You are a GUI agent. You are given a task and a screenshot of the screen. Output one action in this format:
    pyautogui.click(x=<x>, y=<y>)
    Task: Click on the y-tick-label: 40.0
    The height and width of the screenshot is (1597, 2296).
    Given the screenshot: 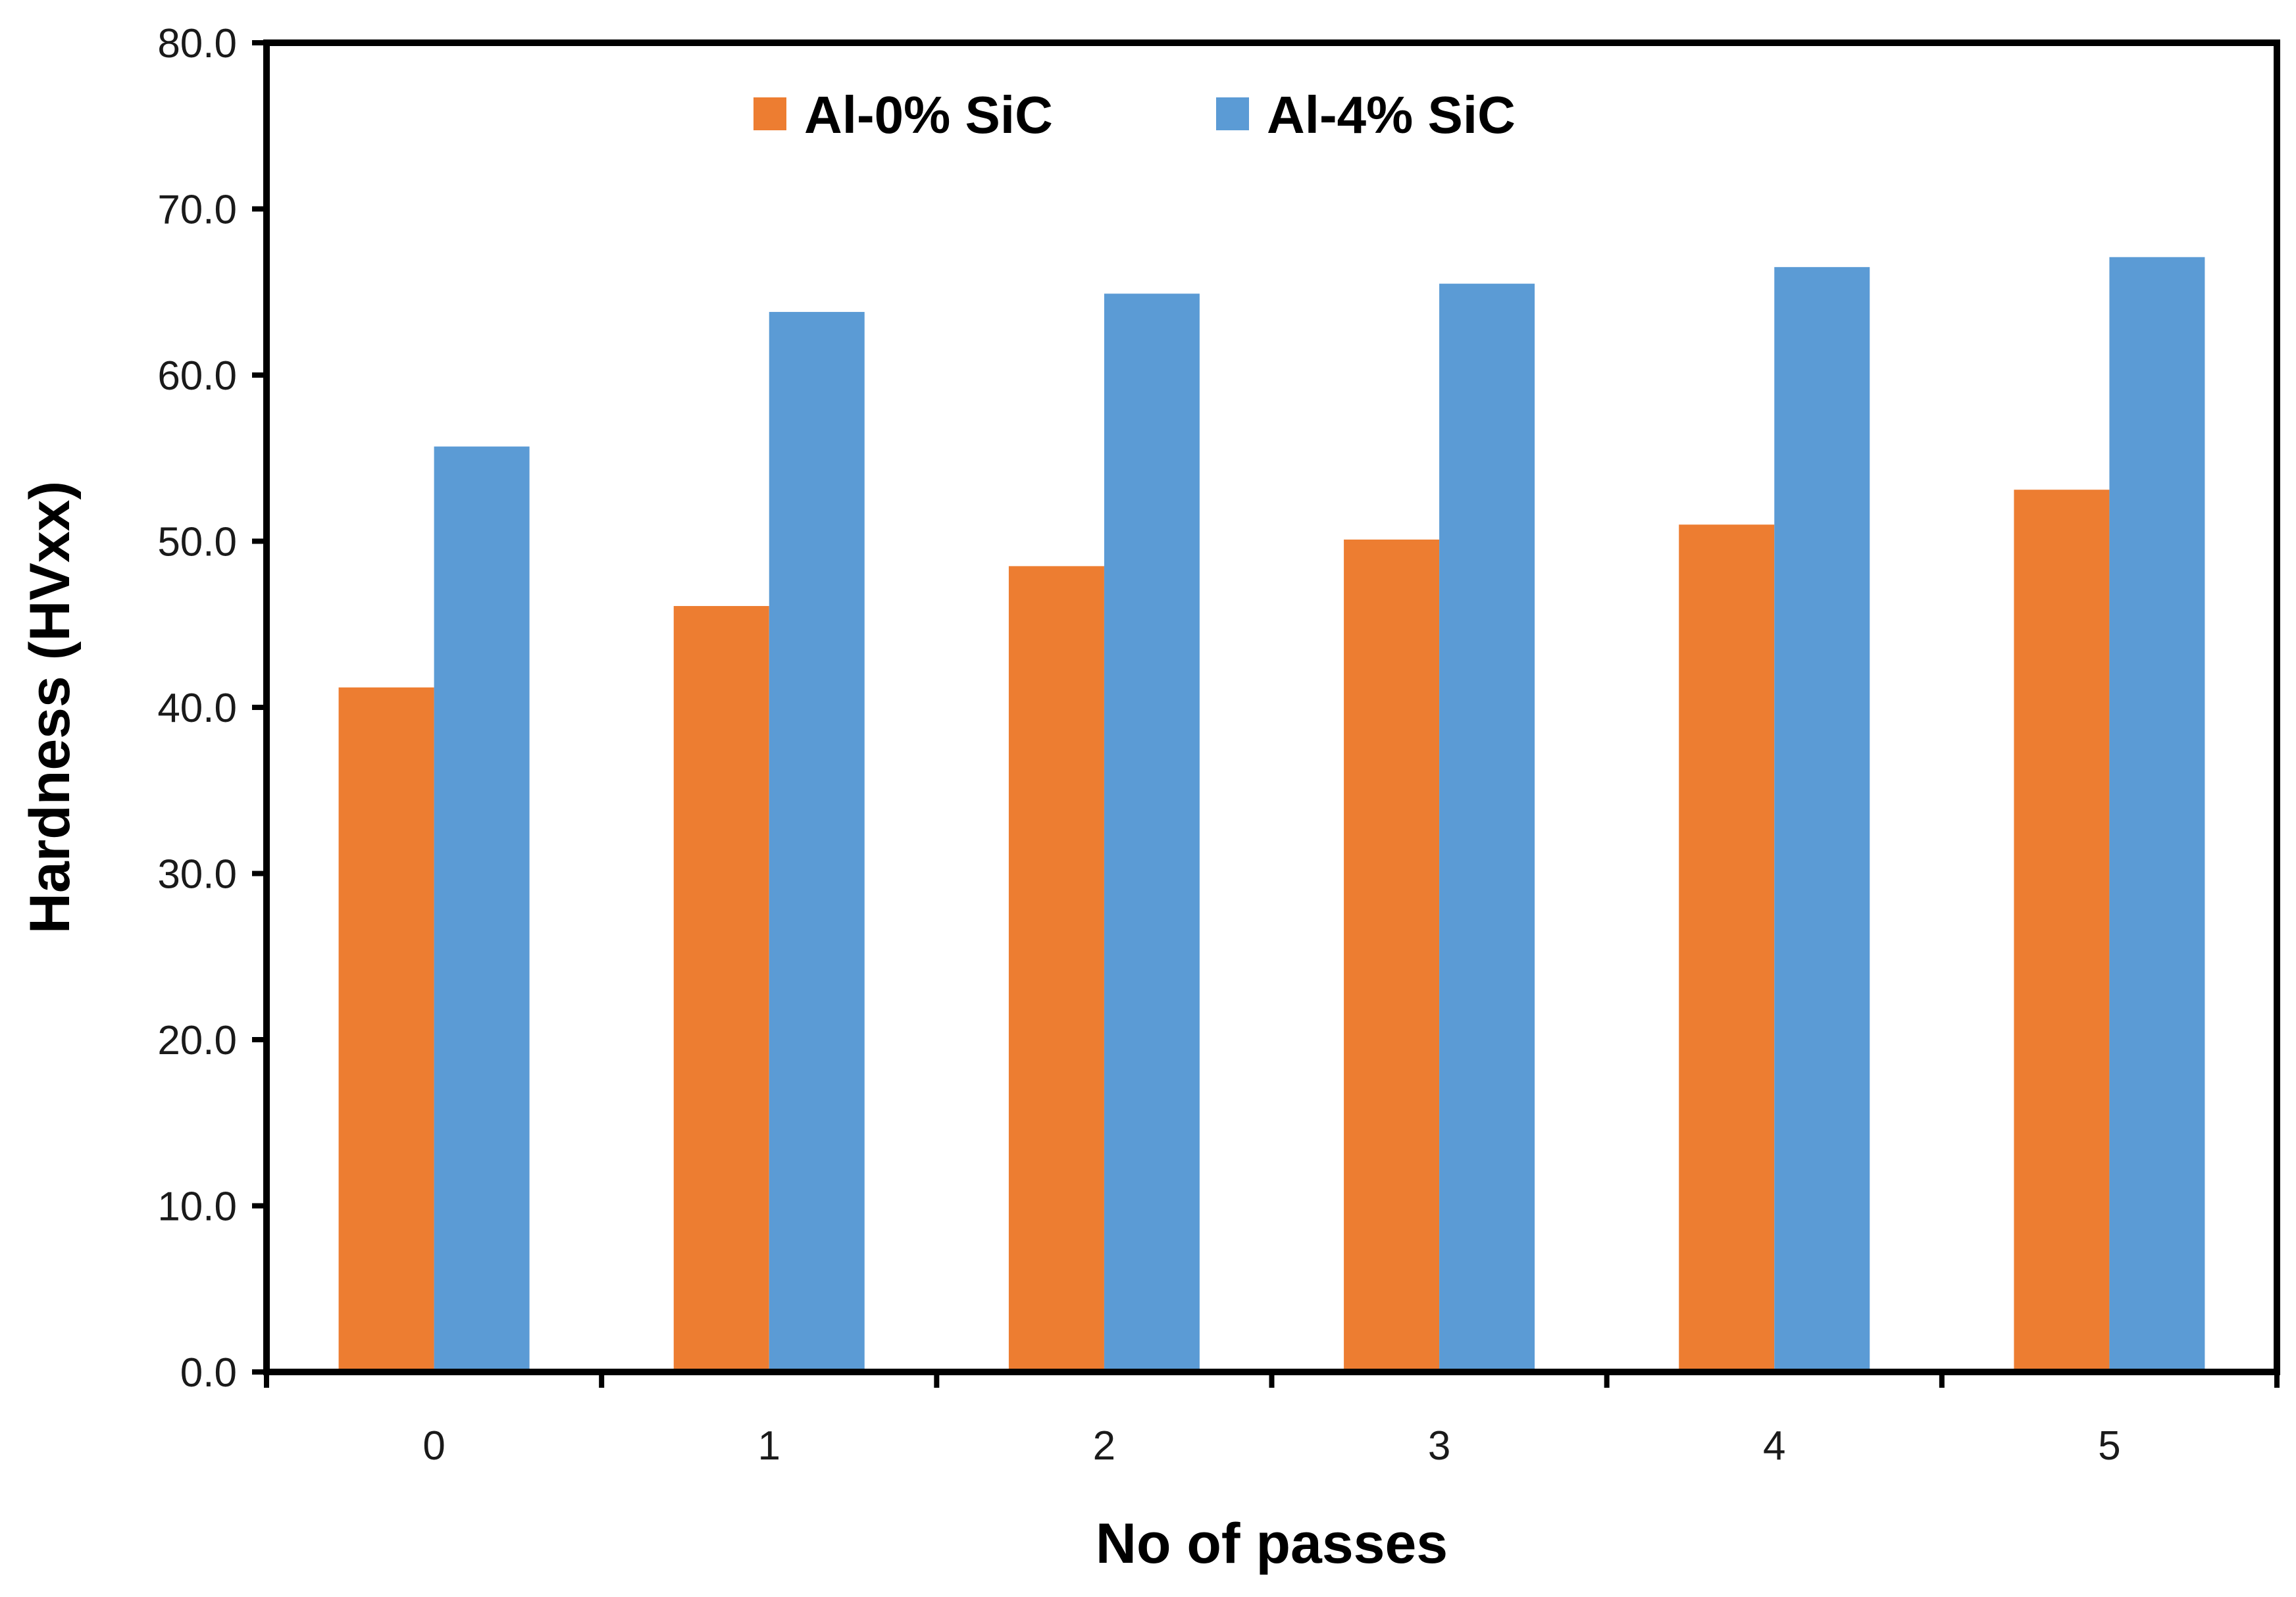 What is the action you would take?
    pyautogui.click(x=197, y=708)
    